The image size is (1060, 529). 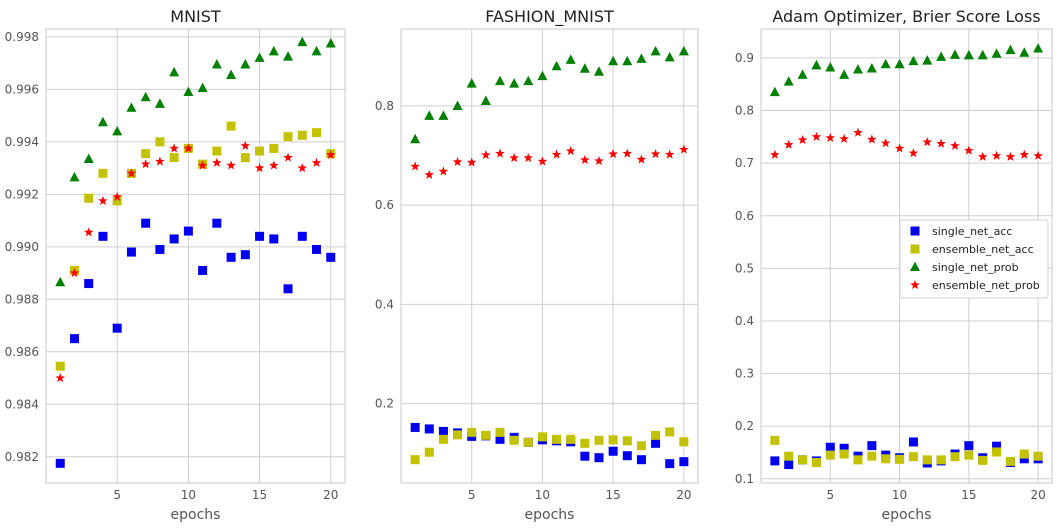 I want to click on x-tick-label: 10, so click(x=542, y=495).